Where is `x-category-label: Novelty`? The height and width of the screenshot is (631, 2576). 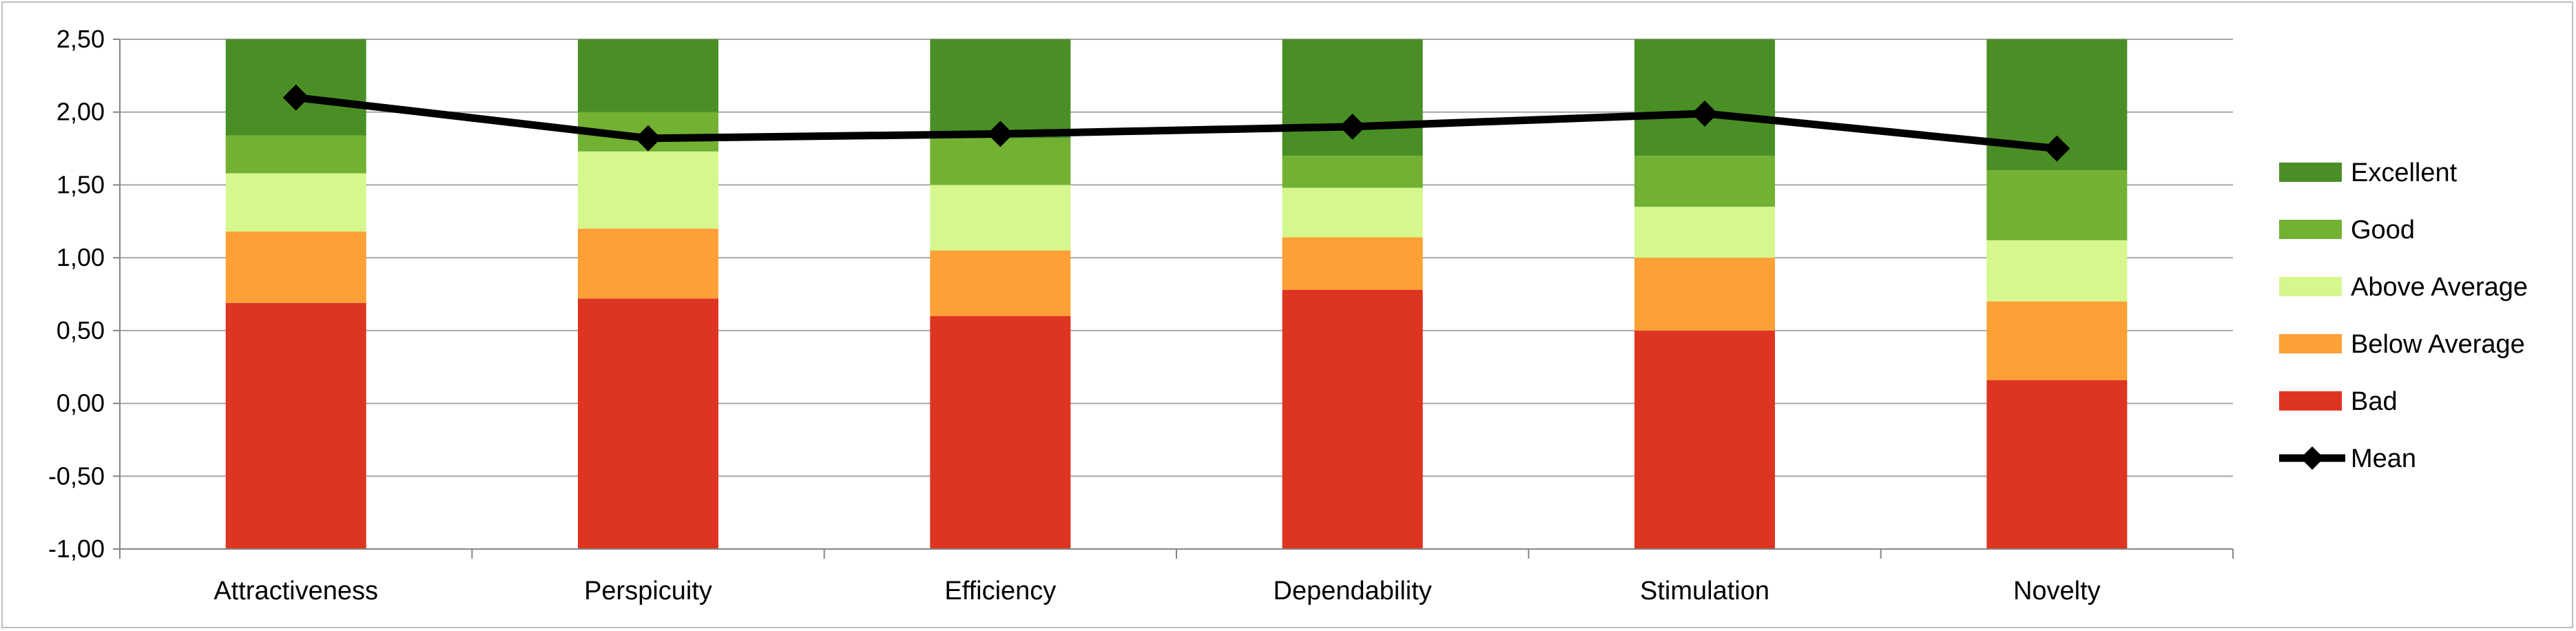
x-category-label: Novelty is located at coordinates (2057, 591).